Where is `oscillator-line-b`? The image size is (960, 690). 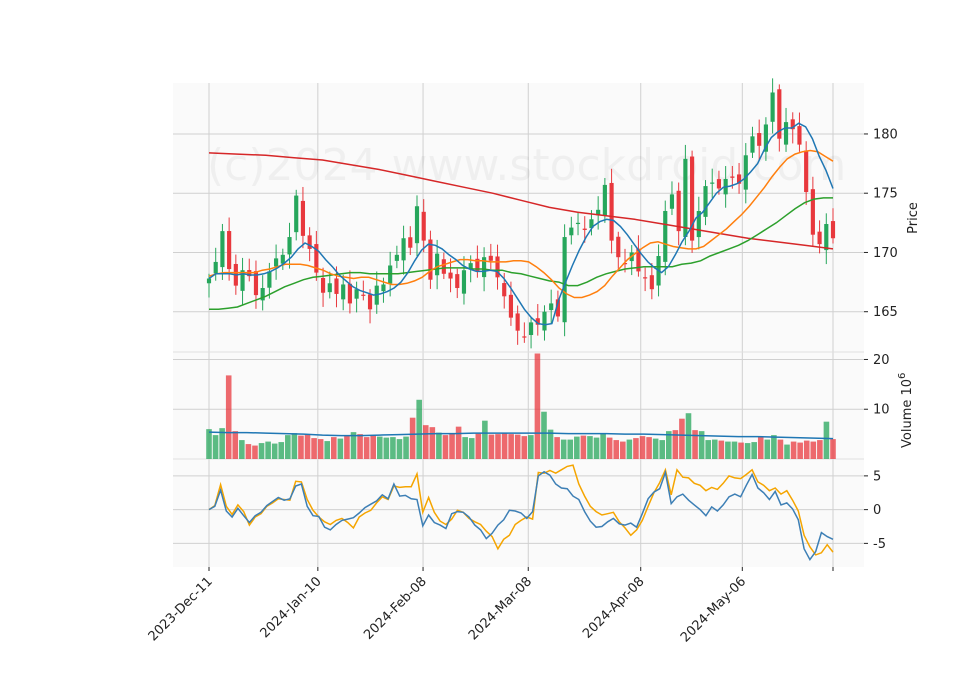 oscillator-line-b is located at coordinates (521, 510).